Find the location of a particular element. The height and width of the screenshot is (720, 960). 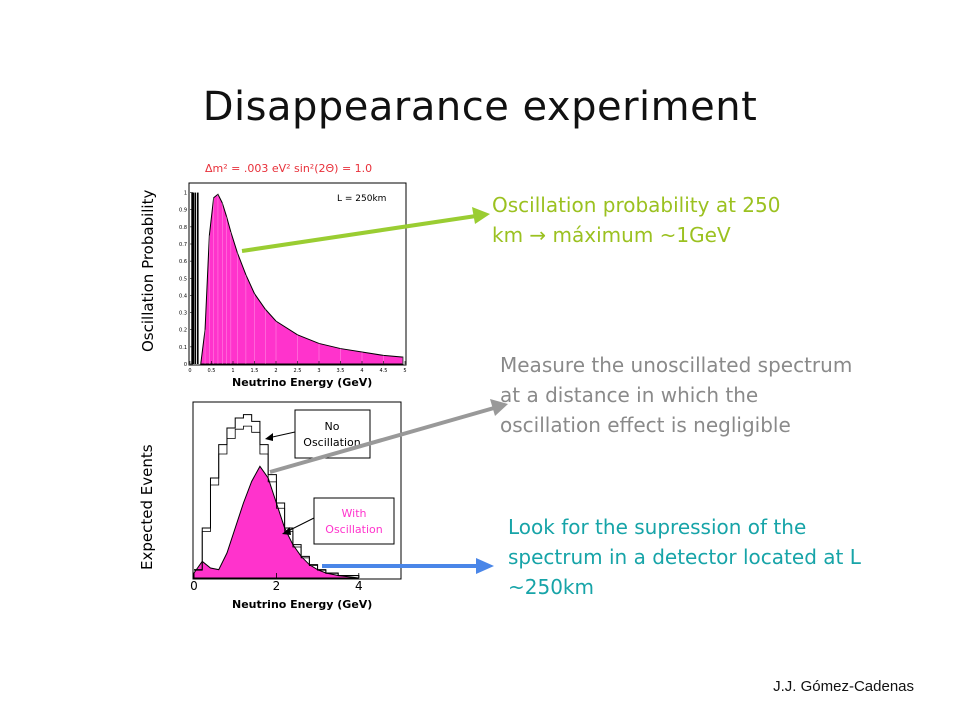

x-tick-label: 2.5 is located at coordinates (298, 371).